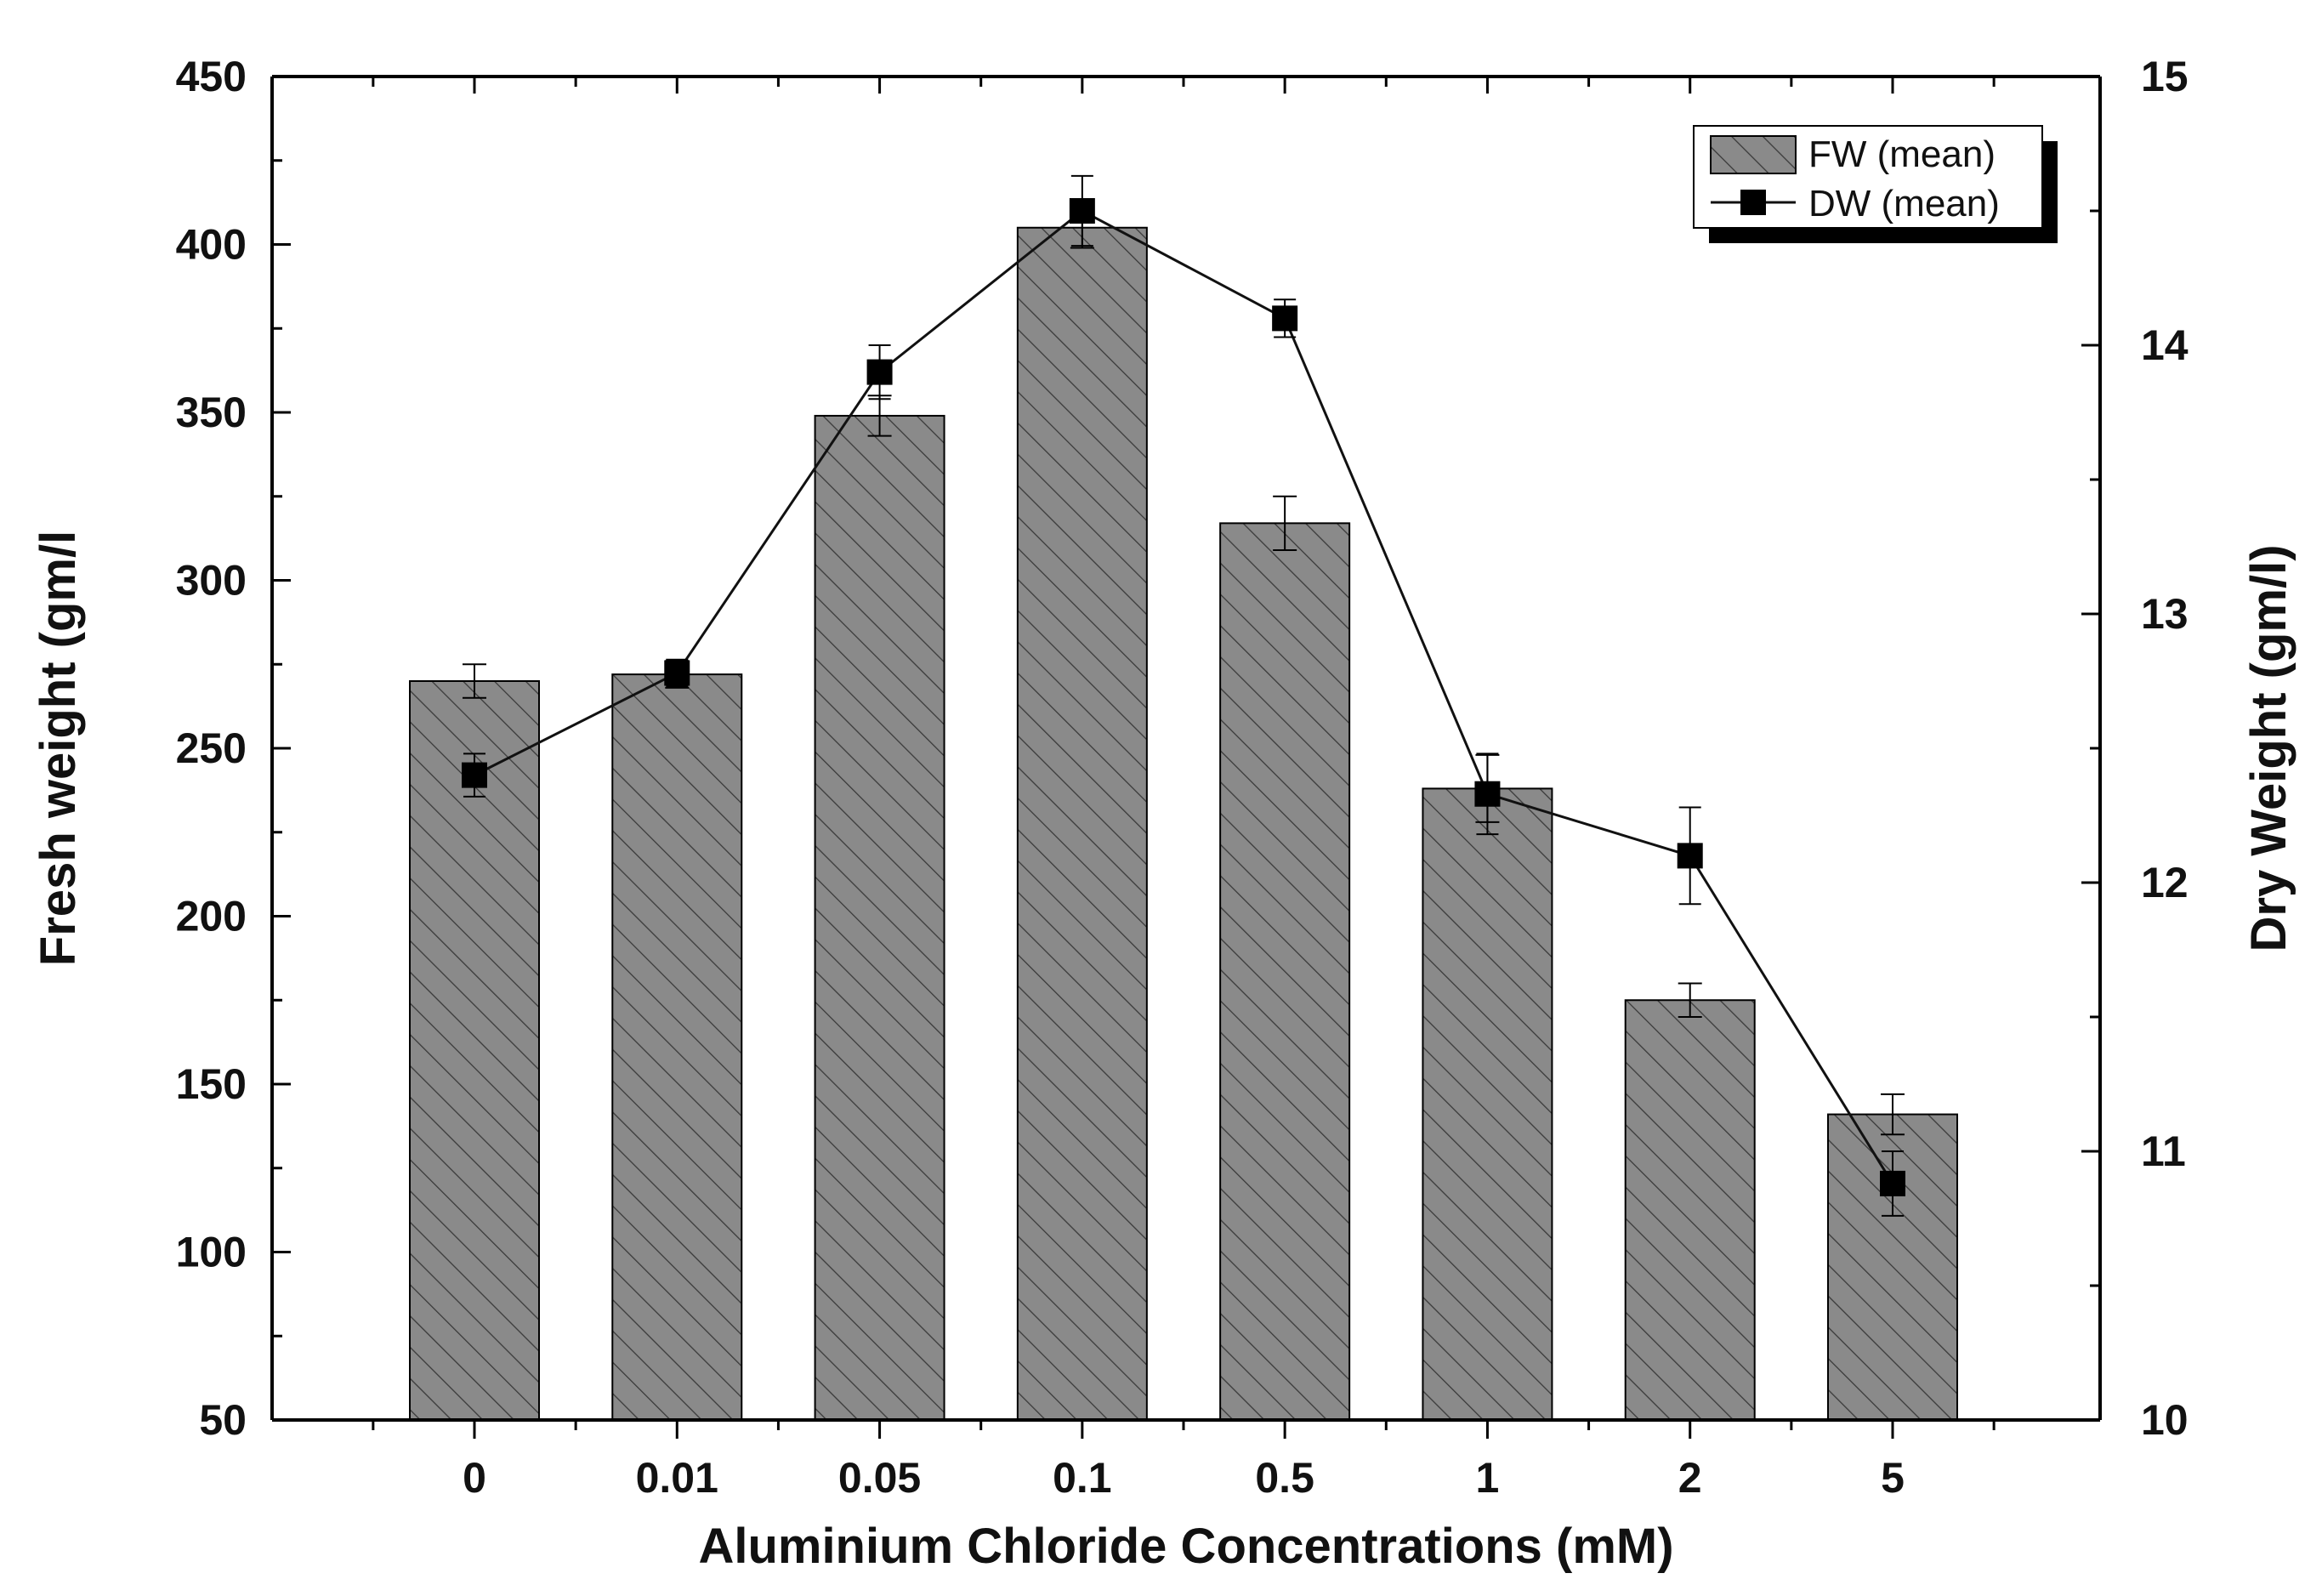  Describe the element at coordinates (211, 1253) in the screenshot. I see `y-tick-label-left: 100` at that location.